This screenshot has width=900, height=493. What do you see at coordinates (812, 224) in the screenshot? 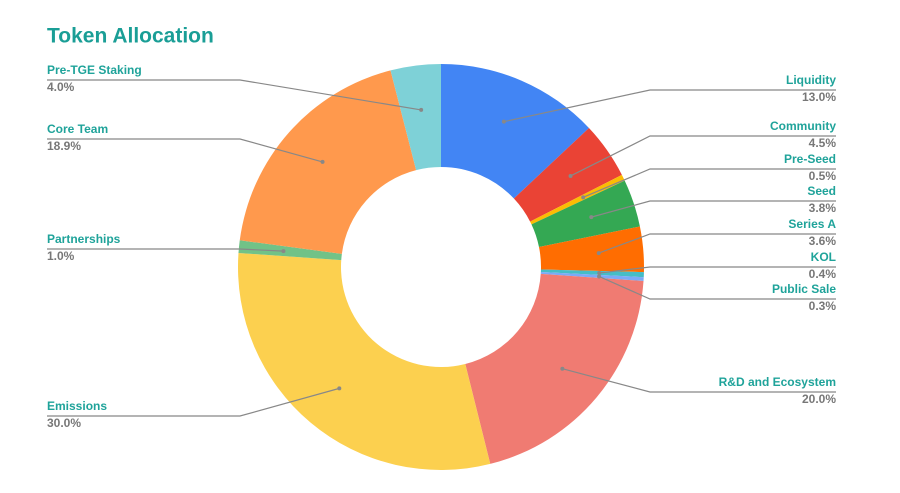
I see `slice-label: Series A` at bounding box center [812, 224].